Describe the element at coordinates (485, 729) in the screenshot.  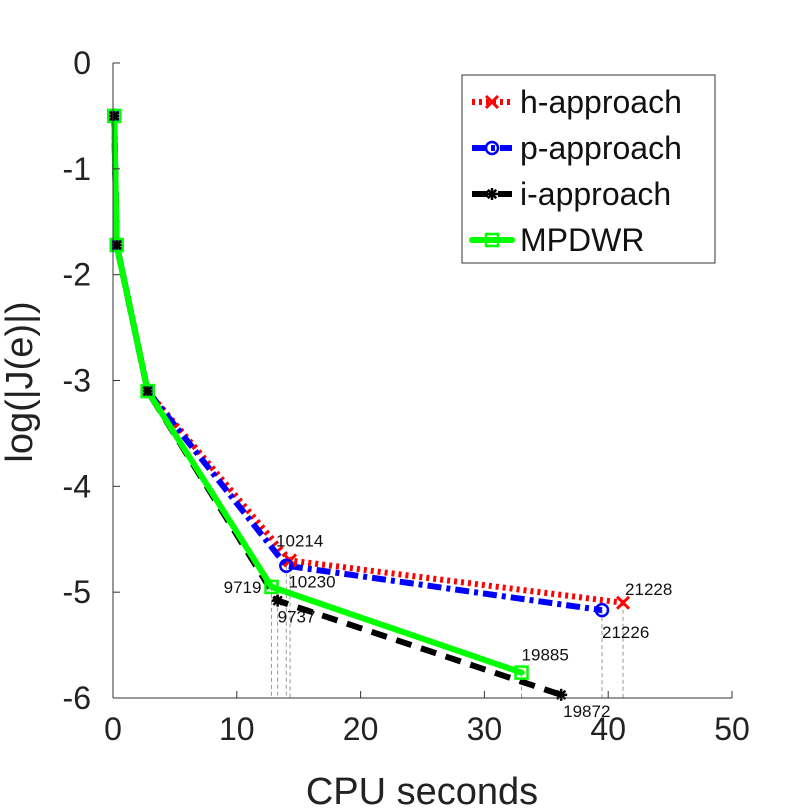
I see `x-tick-label: 30` at that location.